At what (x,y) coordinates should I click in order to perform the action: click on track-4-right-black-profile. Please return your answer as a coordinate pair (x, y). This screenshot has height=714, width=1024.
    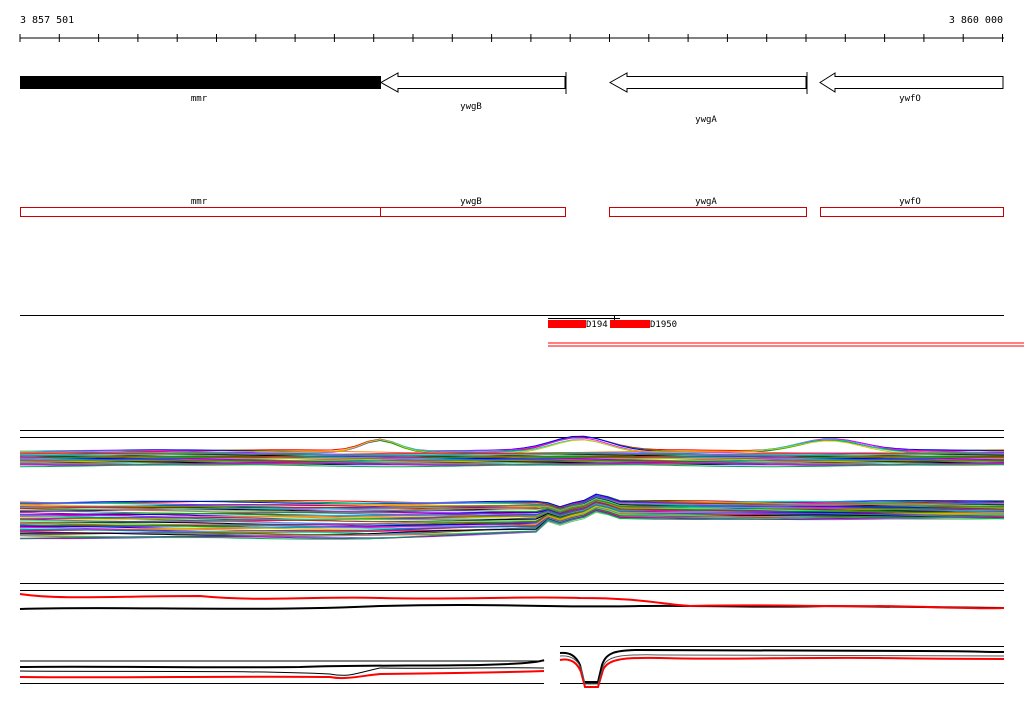
    Looking at the image, I should click on (782, 665).